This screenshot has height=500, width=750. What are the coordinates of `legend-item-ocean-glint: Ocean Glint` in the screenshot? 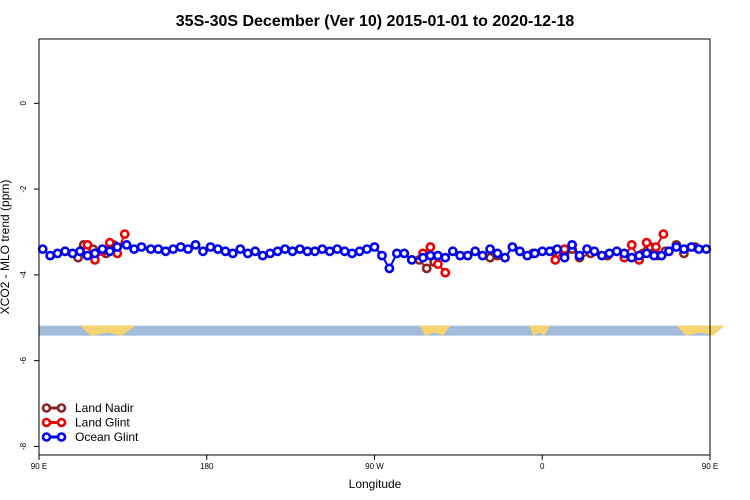 It's located at (90, 437).